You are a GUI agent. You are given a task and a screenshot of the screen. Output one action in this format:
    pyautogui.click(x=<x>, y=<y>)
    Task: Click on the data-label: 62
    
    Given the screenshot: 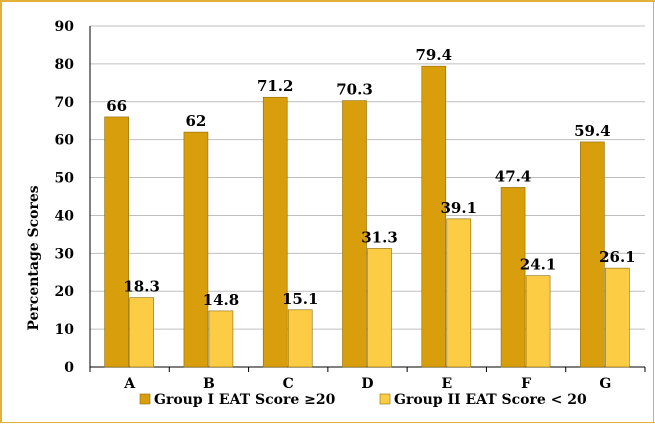 What is the action you would take?
    pyautogui.click(x=195, y=121)
    